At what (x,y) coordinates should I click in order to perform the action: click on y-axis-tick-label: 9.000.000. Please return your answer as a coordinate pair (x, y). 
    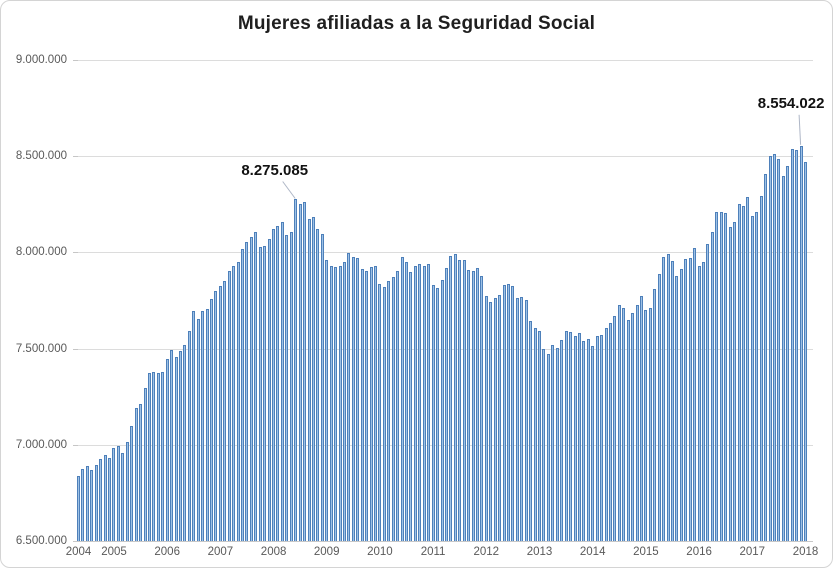
    Looking at the image, I should click on (41, 60).